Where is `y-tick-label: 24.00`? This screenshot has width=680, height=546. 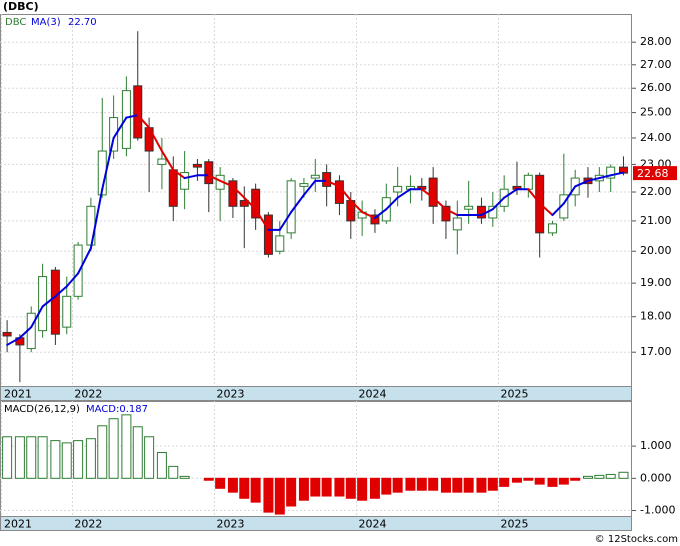
y-tick-label: 24.00 is located at coordinates (656, 137).